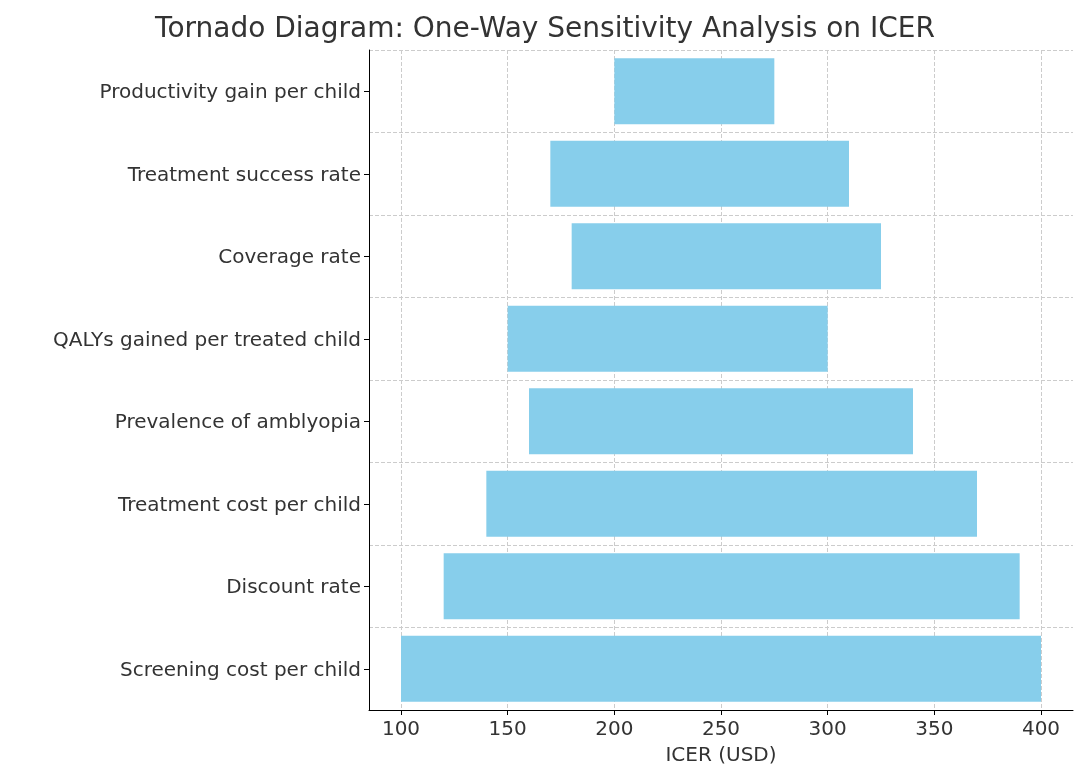  What do you see at coordinates (237, 421) in the screenshot?
I see `y-tick-label: Prevalence of amblyopia` at bounding box center [237, 421].